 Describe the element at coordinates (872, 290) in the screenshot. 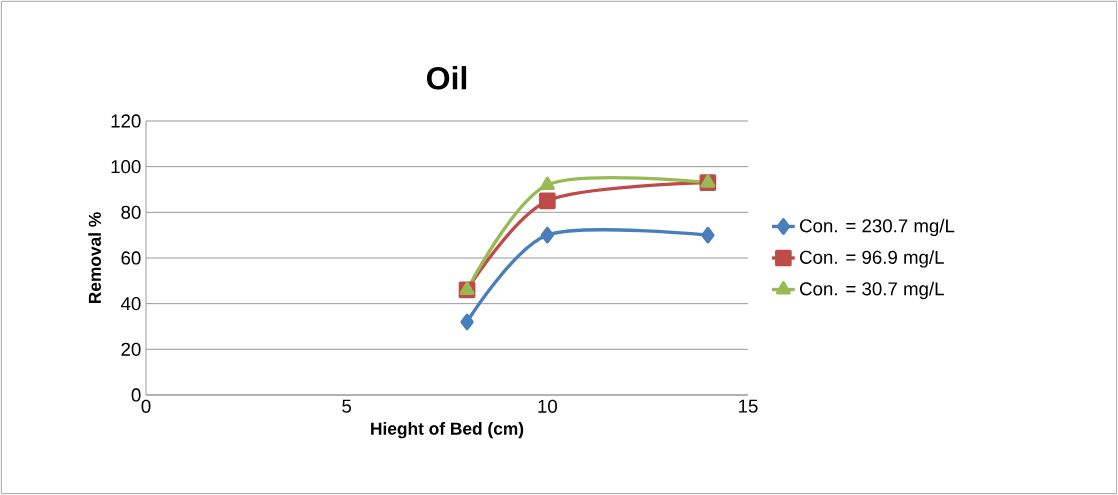

I see `legend-label: Con. = 30.7 mg/L` at that location.